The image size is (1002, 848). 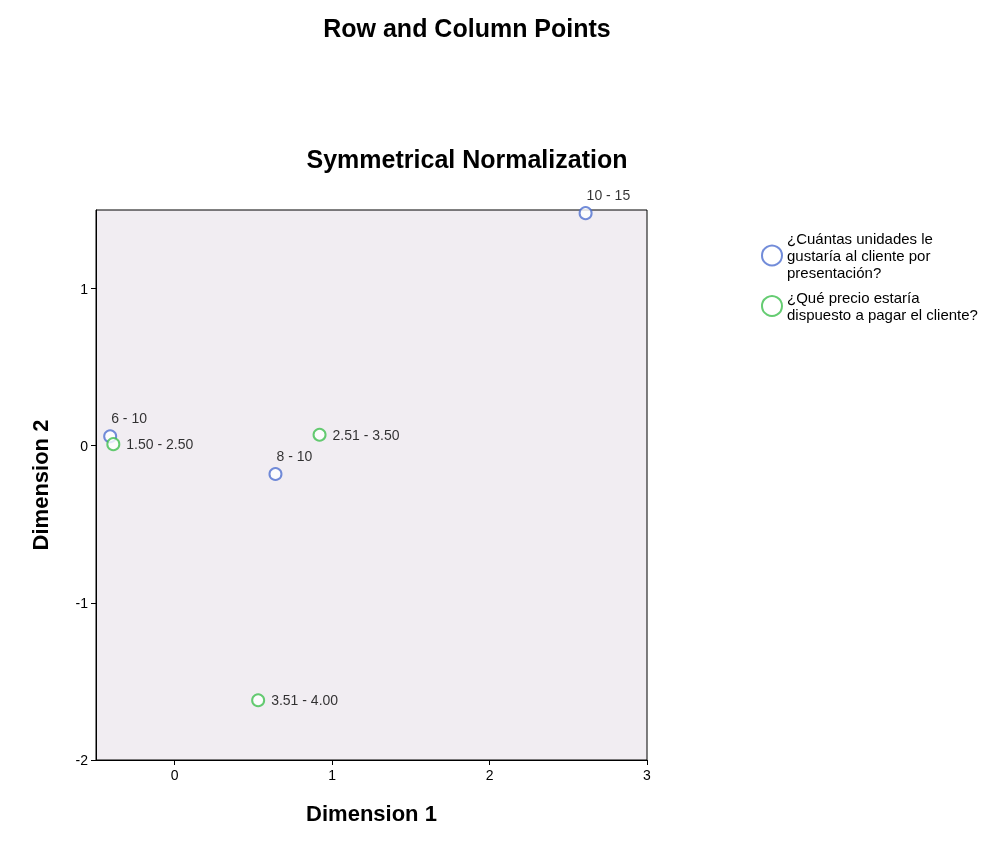 What do you see at coordinates (82, 760) in the screenshot?
I see `y-tick-label: -2` at bounding box center [82, 760].